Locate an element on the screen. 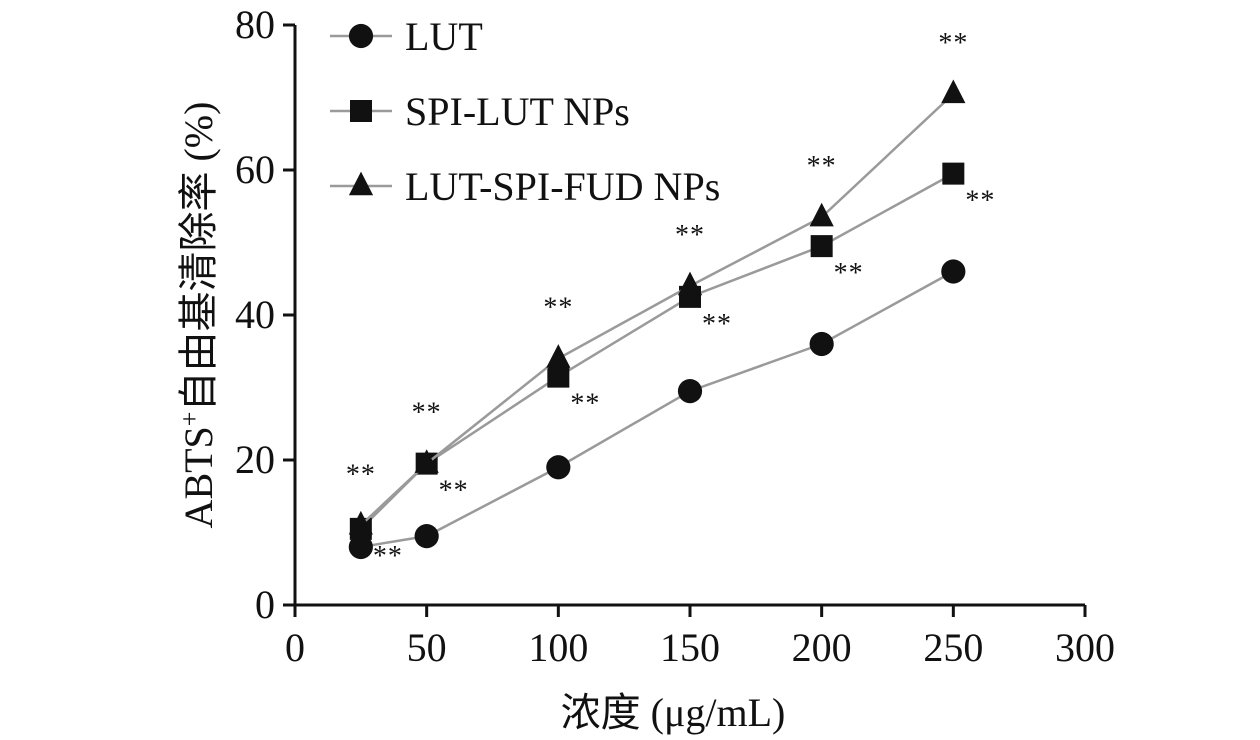 The image size is (1260, 740). y-axis-title-superscript: + is located at coordinates (189, 419).